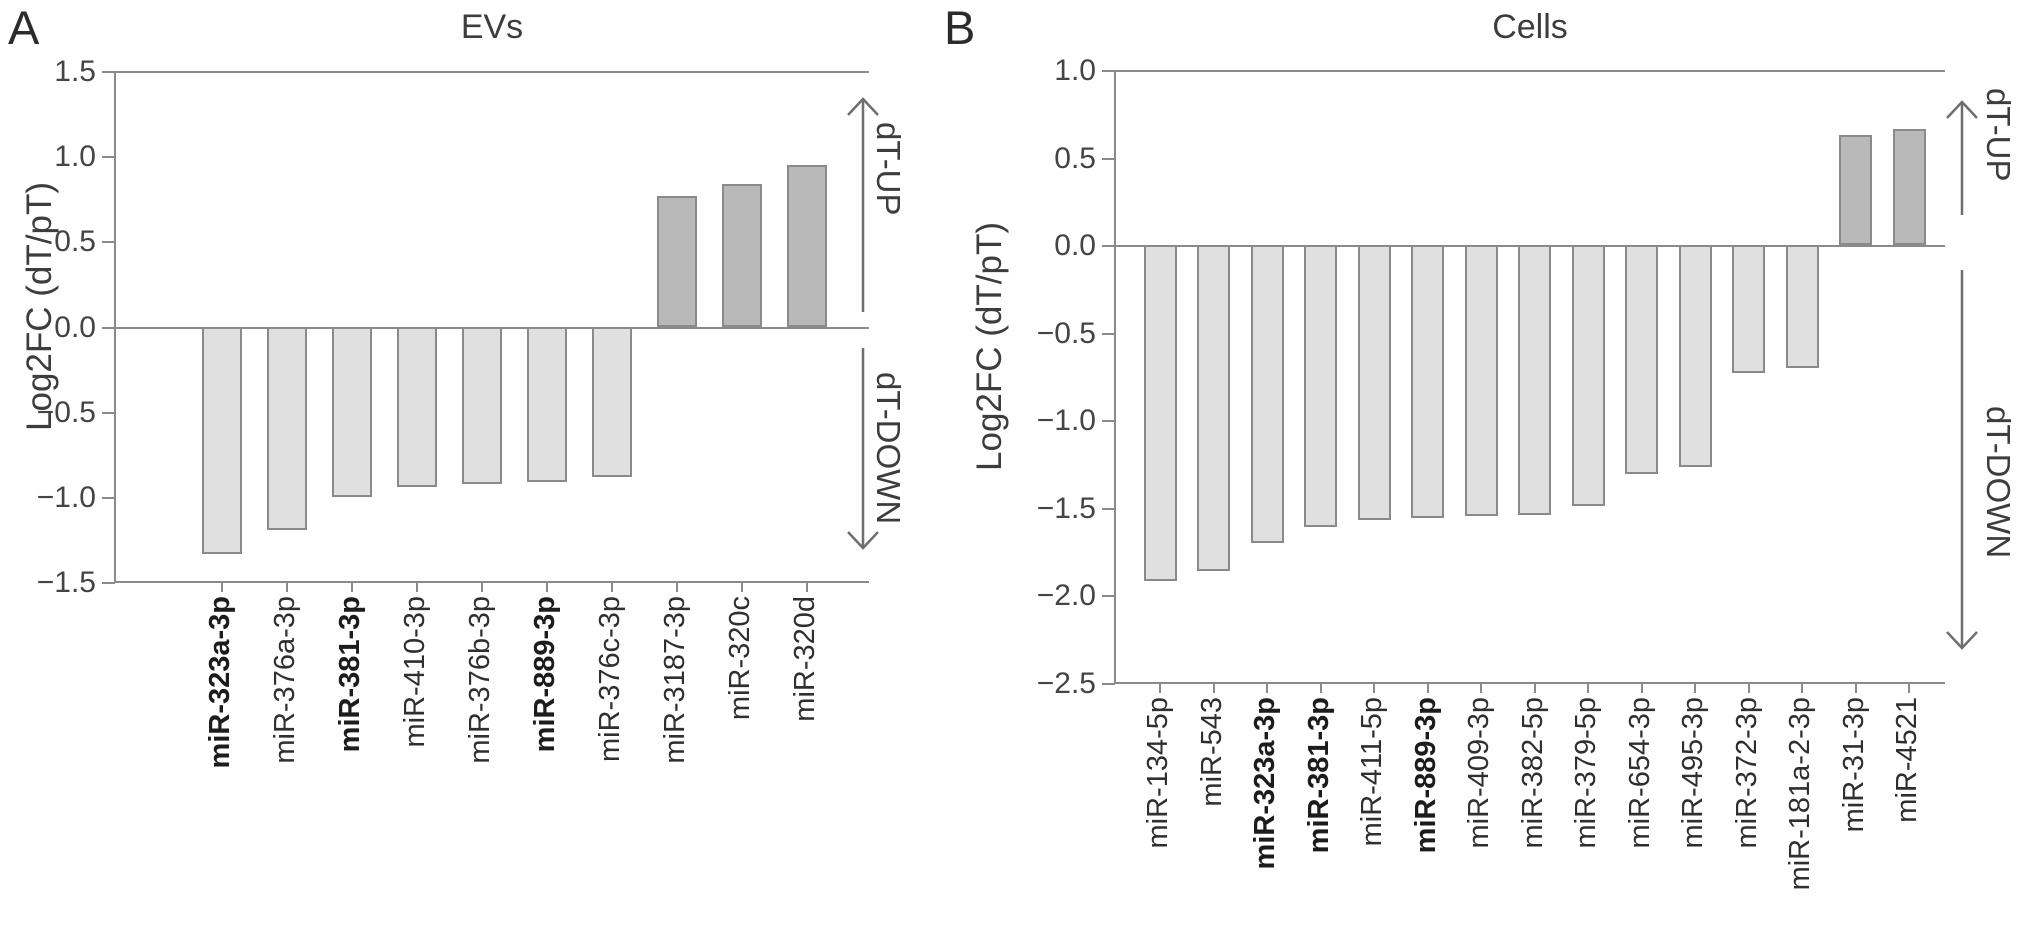  What do you see at coordinates (1530, 27) in the screenshot?
I see `chart-title-cells: Cells` at bounding box center [1530, 27].